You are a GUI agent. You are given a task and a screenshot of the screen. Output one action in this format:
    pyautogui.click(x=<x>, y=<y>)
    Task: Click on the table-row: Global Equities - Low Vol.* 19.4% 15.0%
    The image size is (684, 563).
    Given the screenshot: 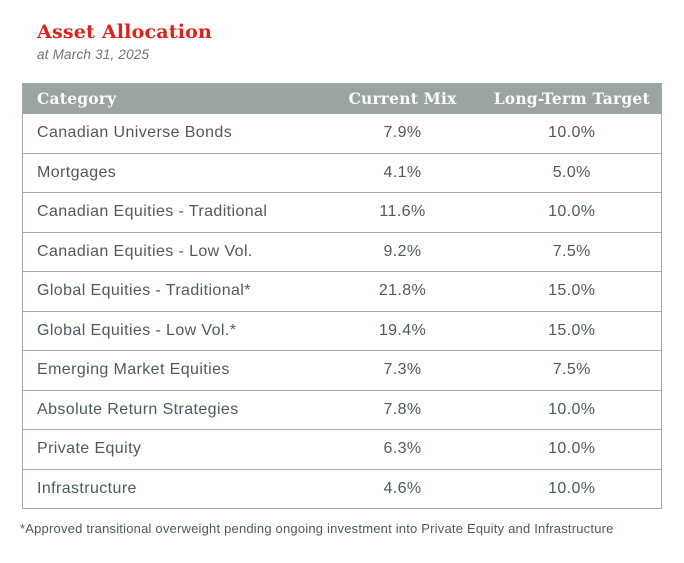 What is the action you would take?
    pyautogui.click(x=342, y=331)
    